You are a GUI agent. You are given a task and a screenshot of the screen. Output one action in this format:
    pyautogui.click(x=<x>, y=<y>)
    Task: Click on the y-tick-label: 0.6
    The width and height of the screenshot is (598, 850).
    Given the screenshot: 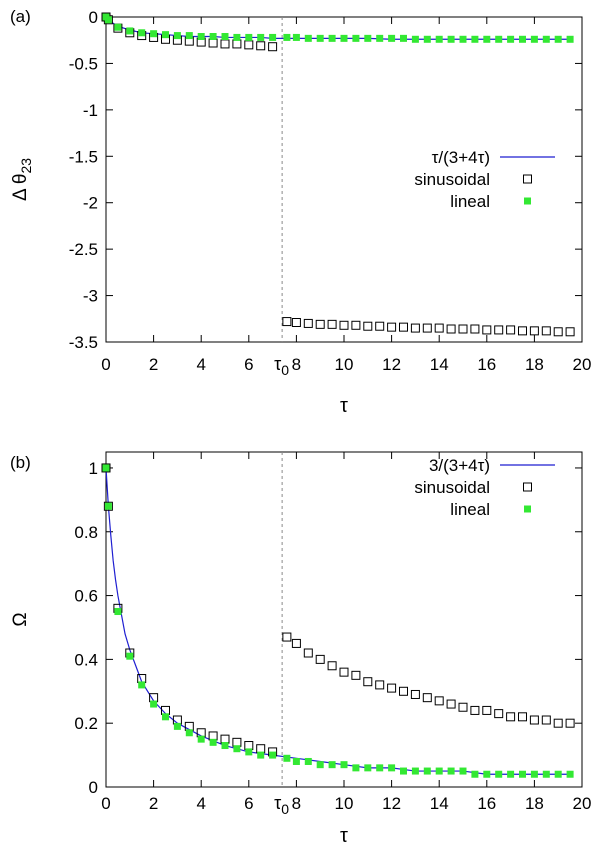 What is the action you would take?
    pyautogui.click(x=86, y=596)
    